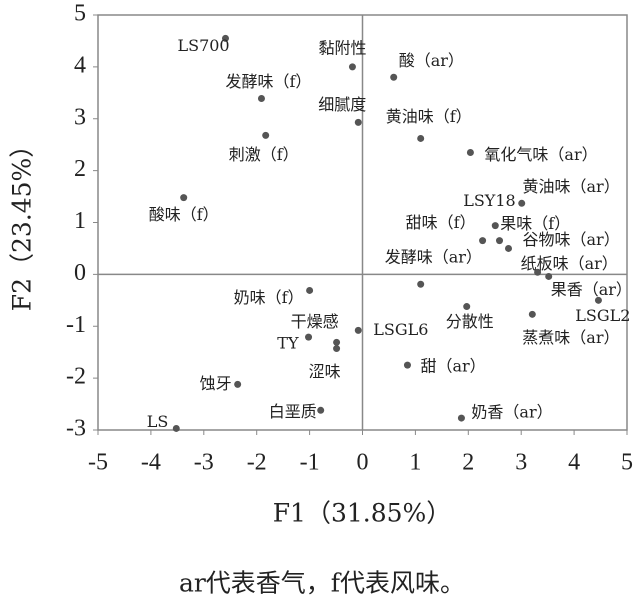 Image resolution: width=643 pixels, height=607 pixels. Describe the element at coordinates (80, 221) in the screenshot. I see `y-tick-label: 1` at that location.